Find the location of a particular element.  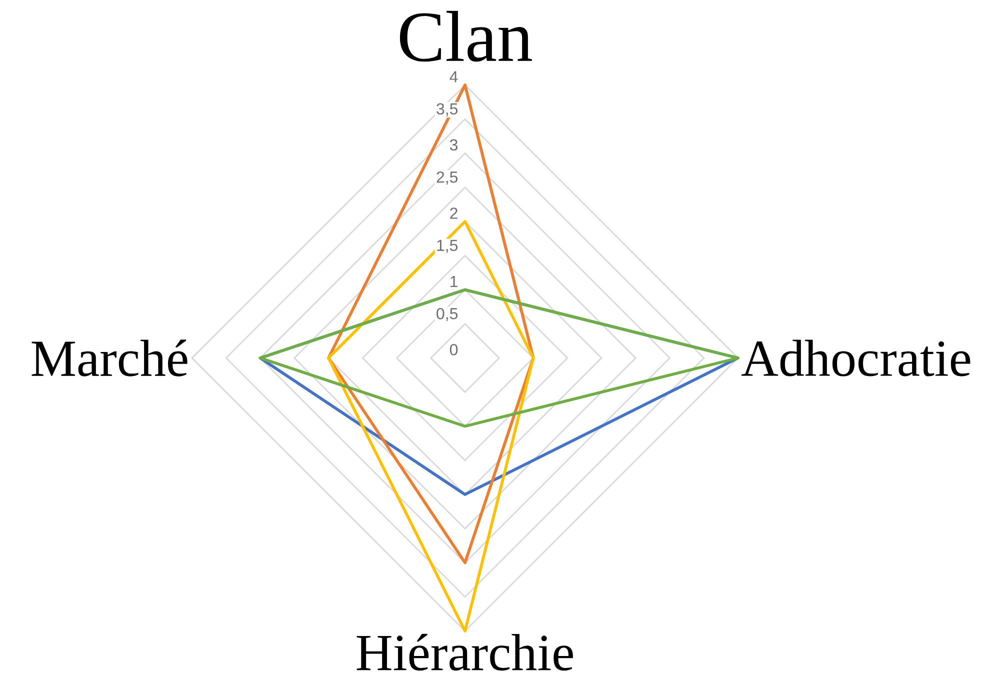

y-tick-label: 0,5 is located at coordinates (447, 315).